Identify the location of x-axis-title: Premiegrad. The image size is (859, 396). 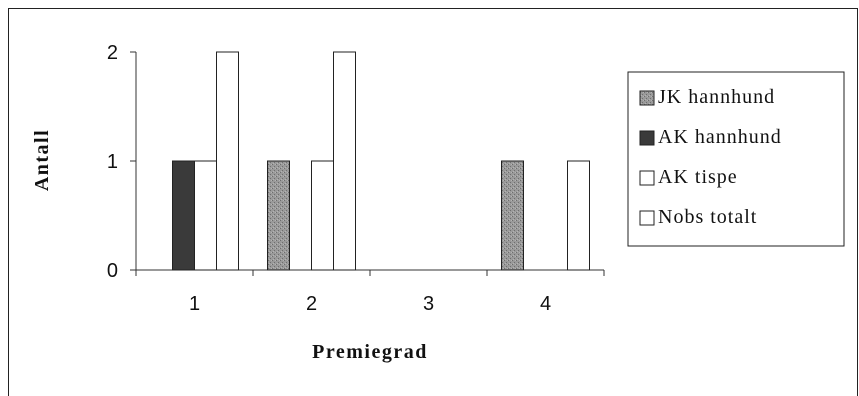
(370, 352).